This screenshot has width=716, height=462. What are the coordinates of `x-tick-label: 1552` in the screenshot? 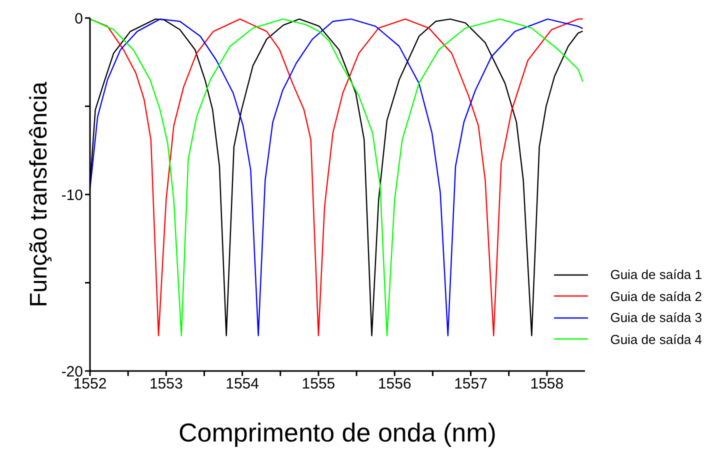 It's located at (90, 384).